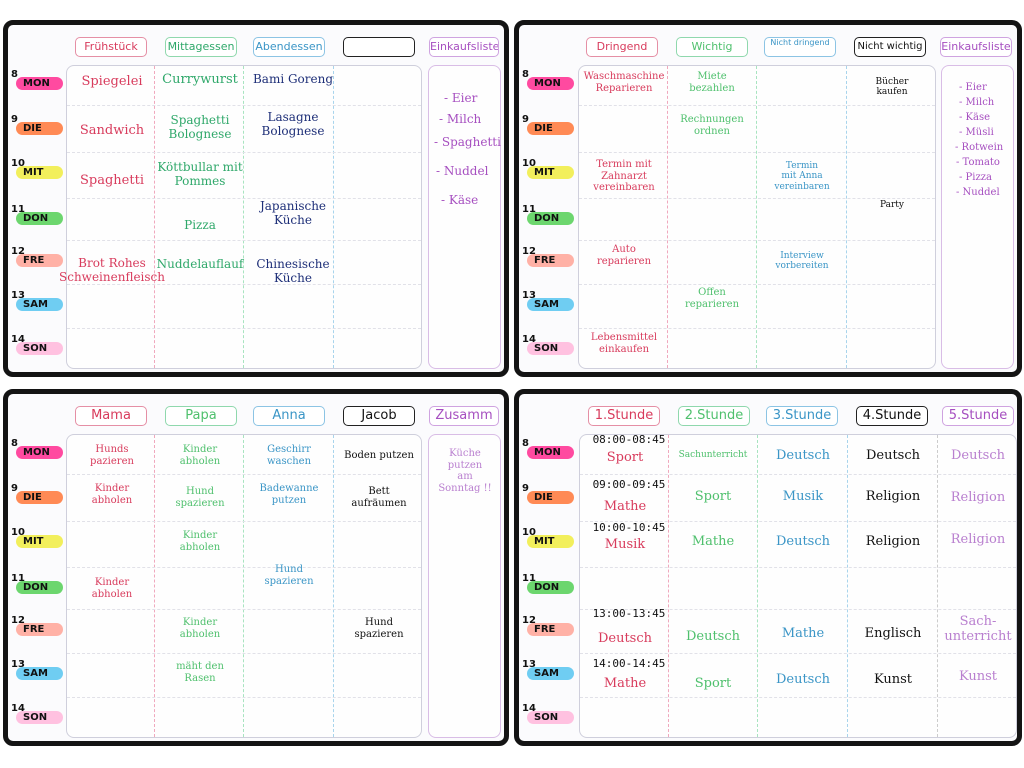 This screenshot has height=768, width=1024. I want to click on header-stunde-3: 3.Stunde, so click(802, 416).